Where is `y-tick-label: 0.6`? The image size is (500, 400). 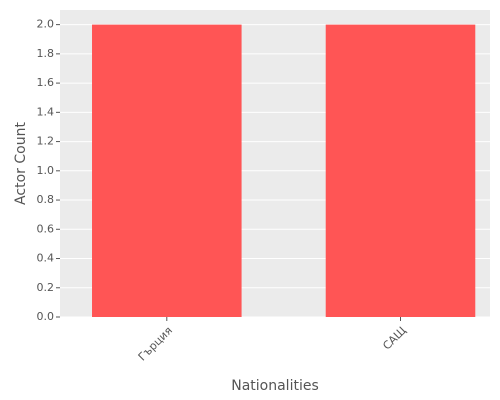 y-tick-label: 0.6 is located at coordinates (46, 228).